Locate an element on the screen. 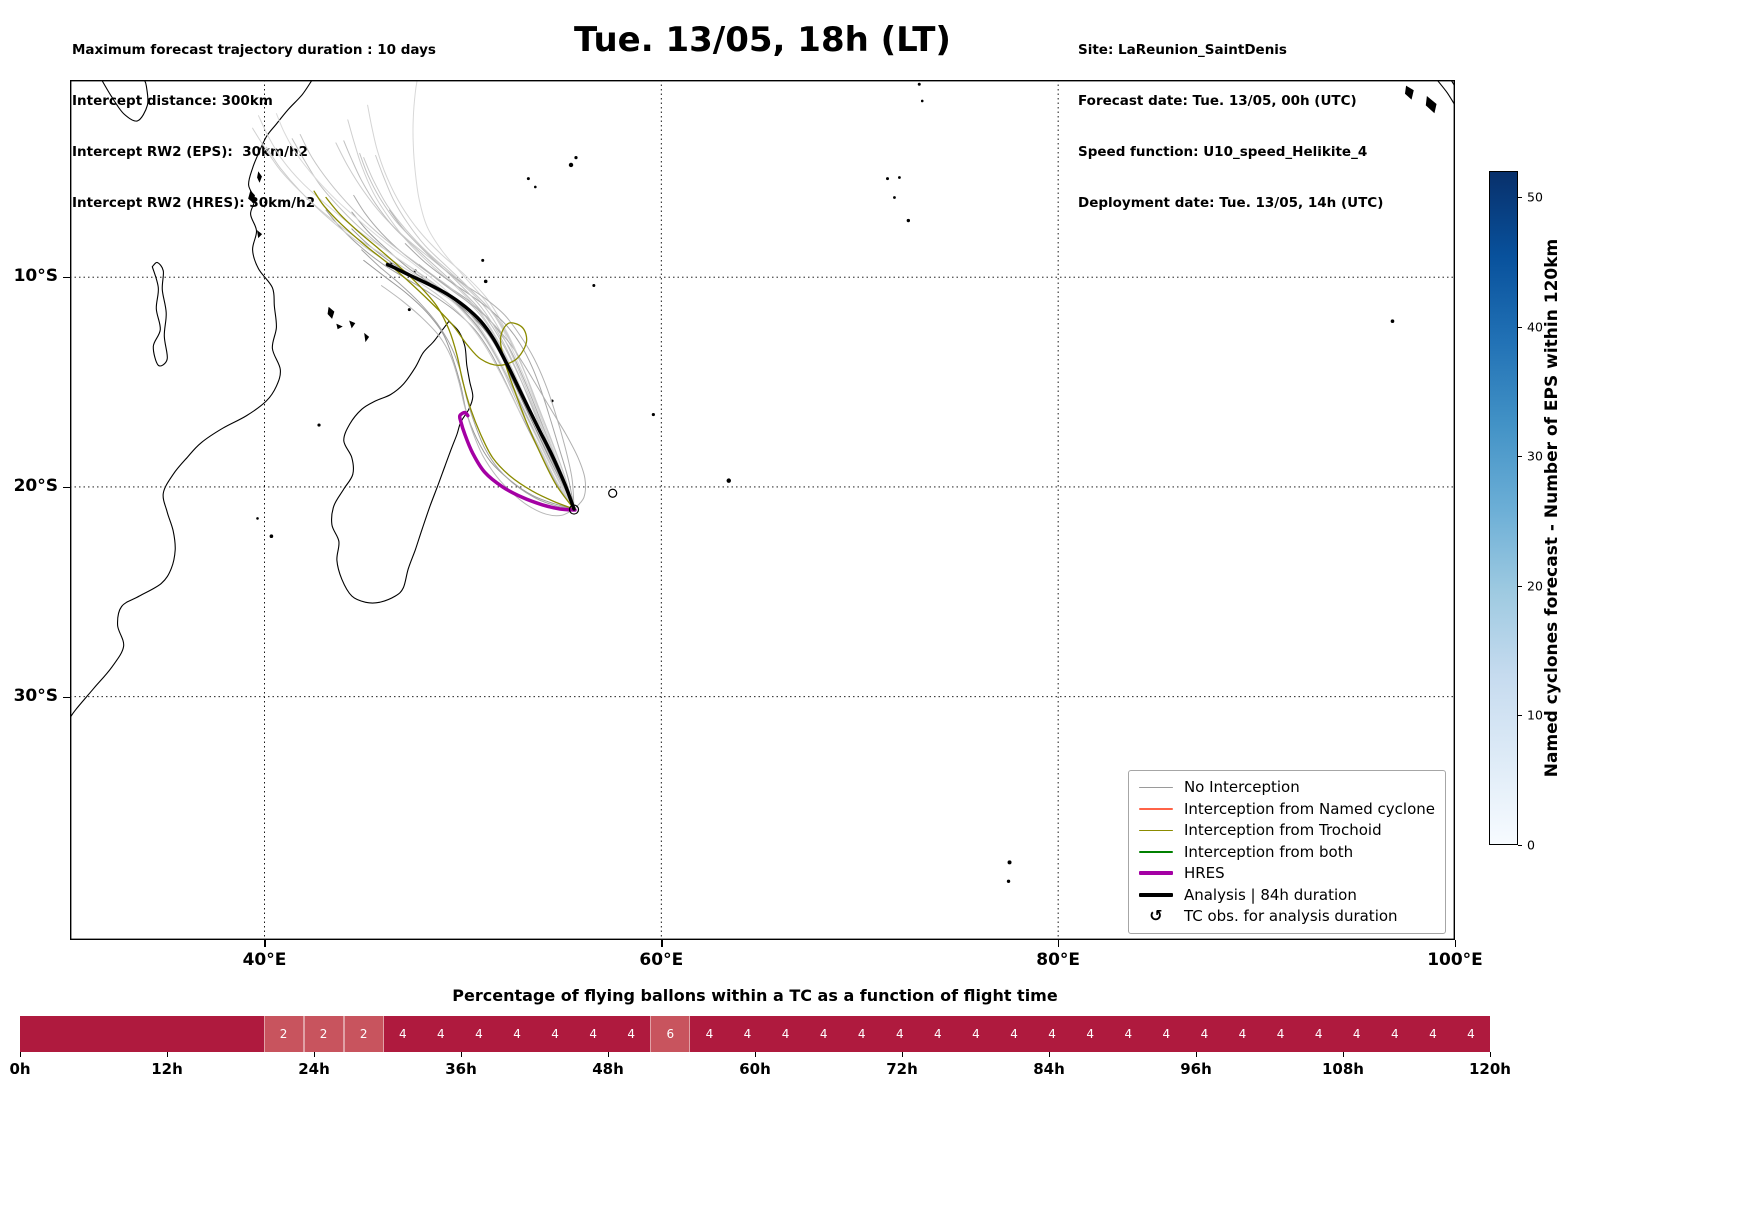 Image resolution: width=1752 pixels, height=1213 pixels. legend-item-interception-from-named-cyclone: Interception from Named cyclone is located at coordinates (1286, 809).